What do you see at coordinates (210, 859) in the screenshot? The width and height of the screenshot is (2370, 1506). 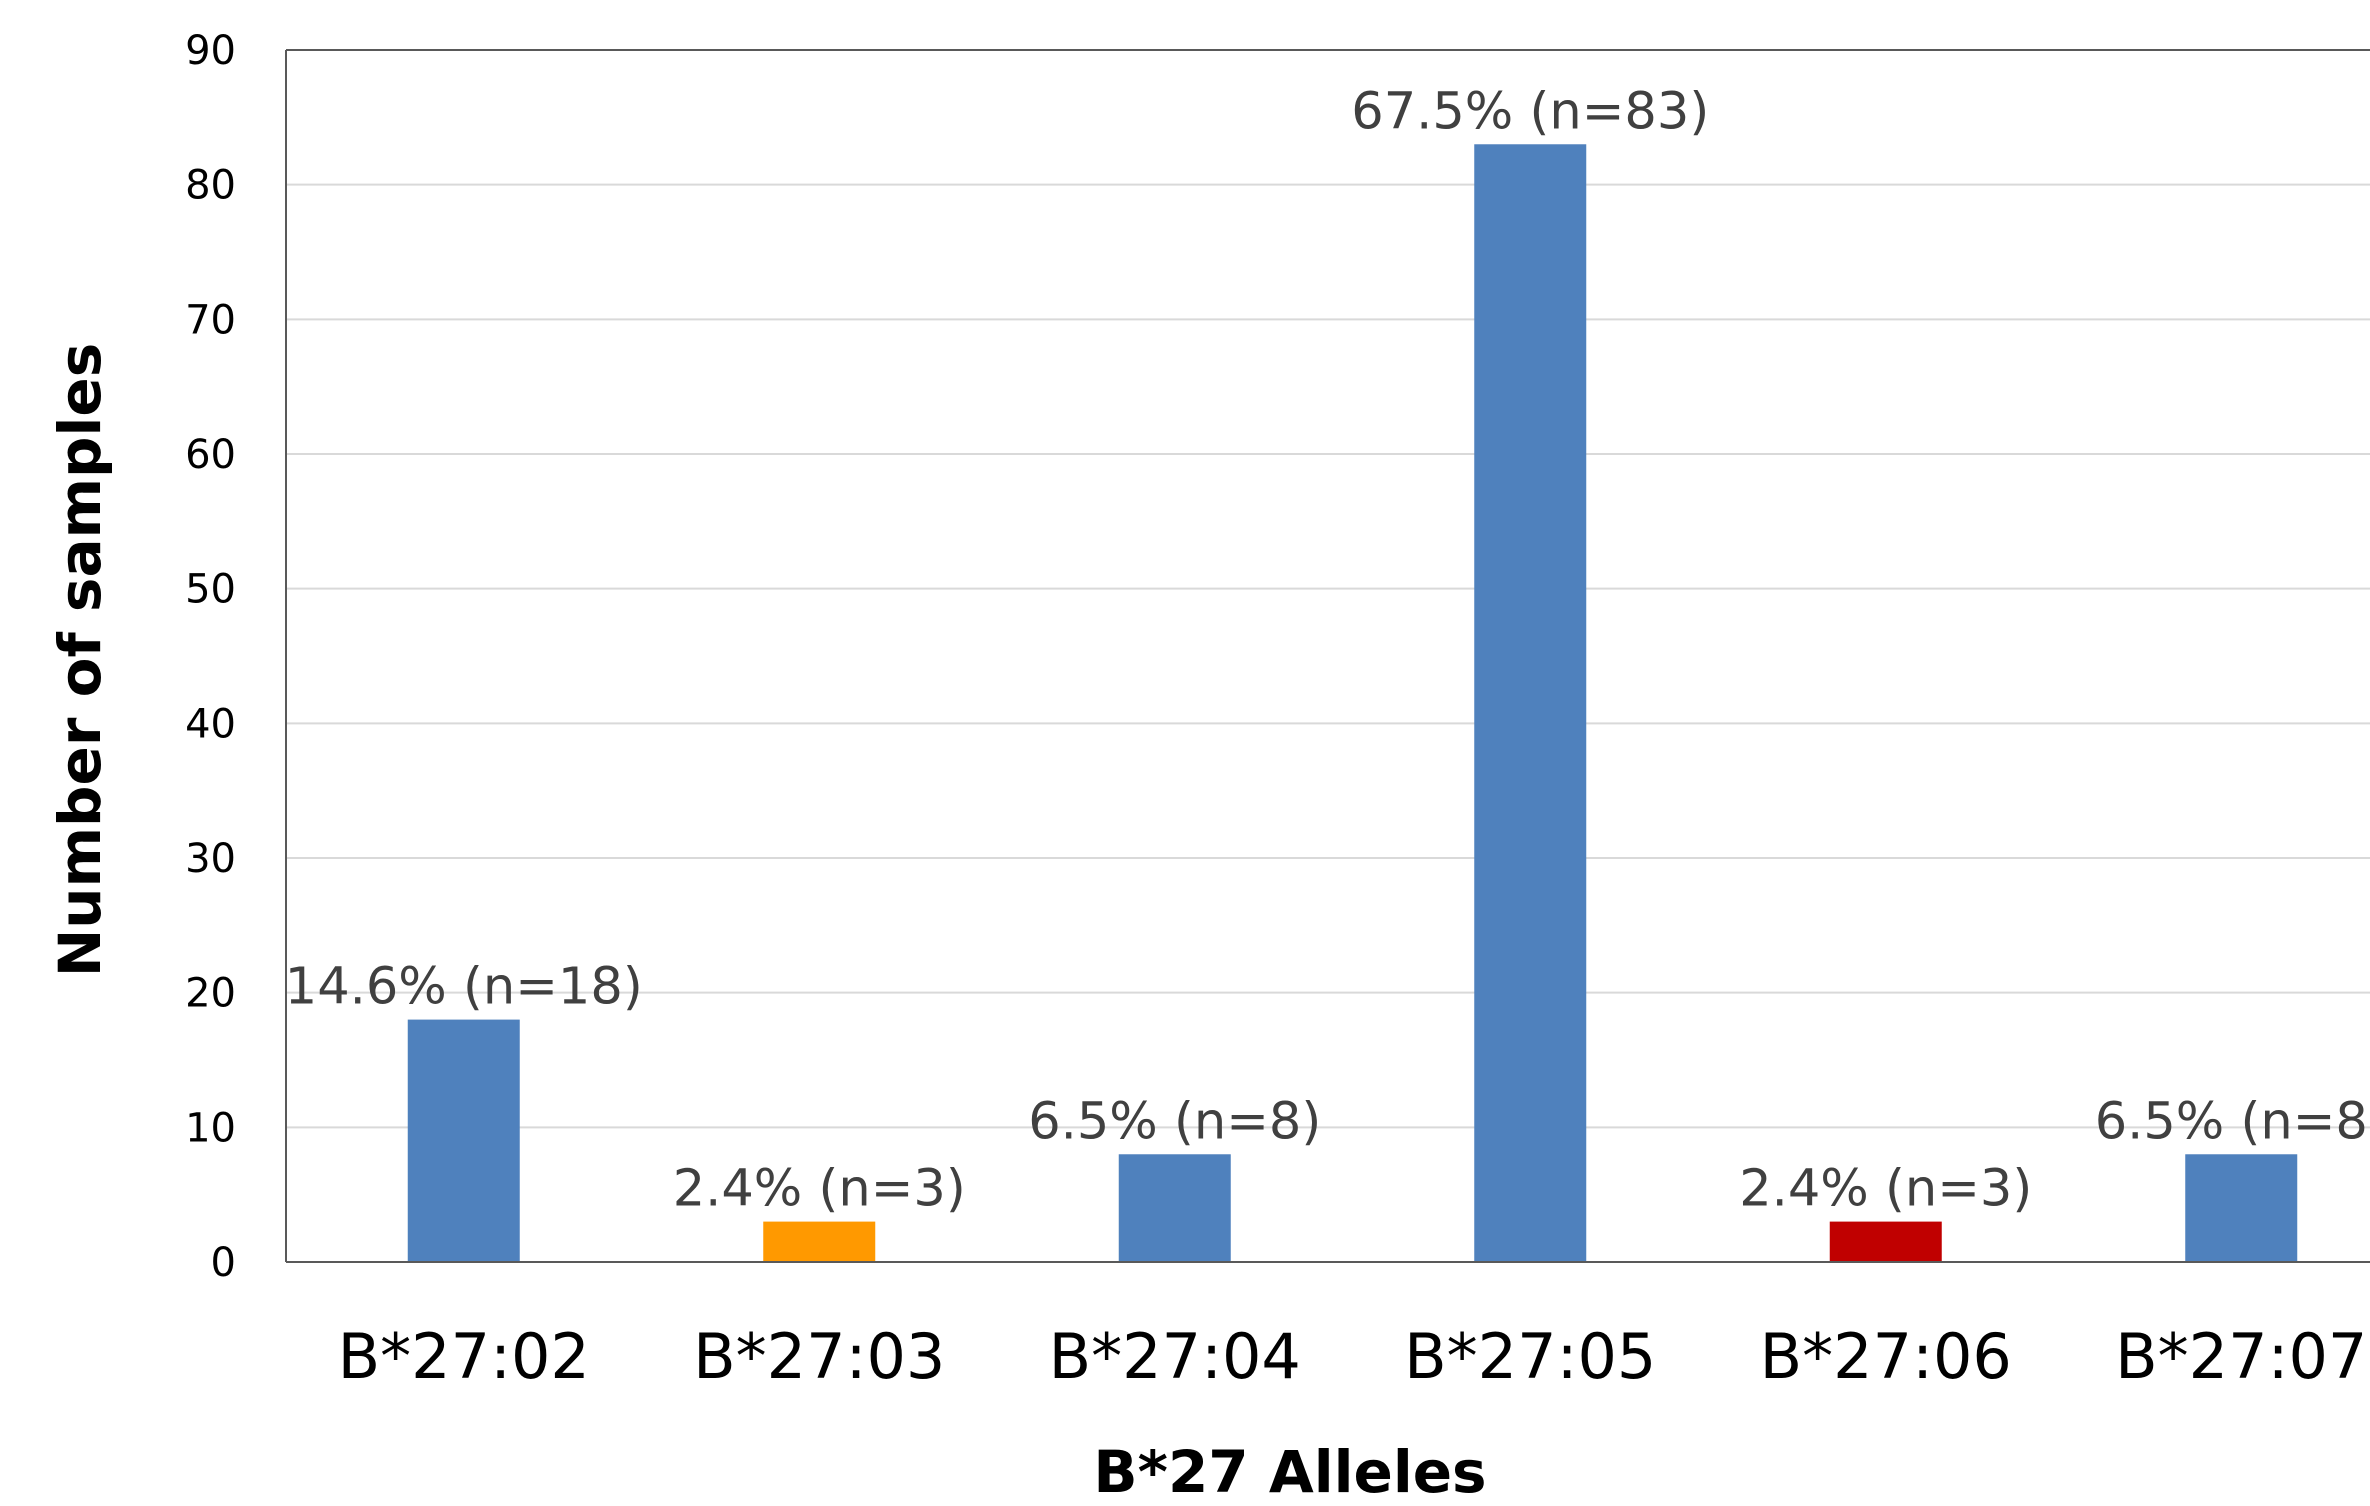 I see `y-tick-label: 30` at bounding box center [210, 859].